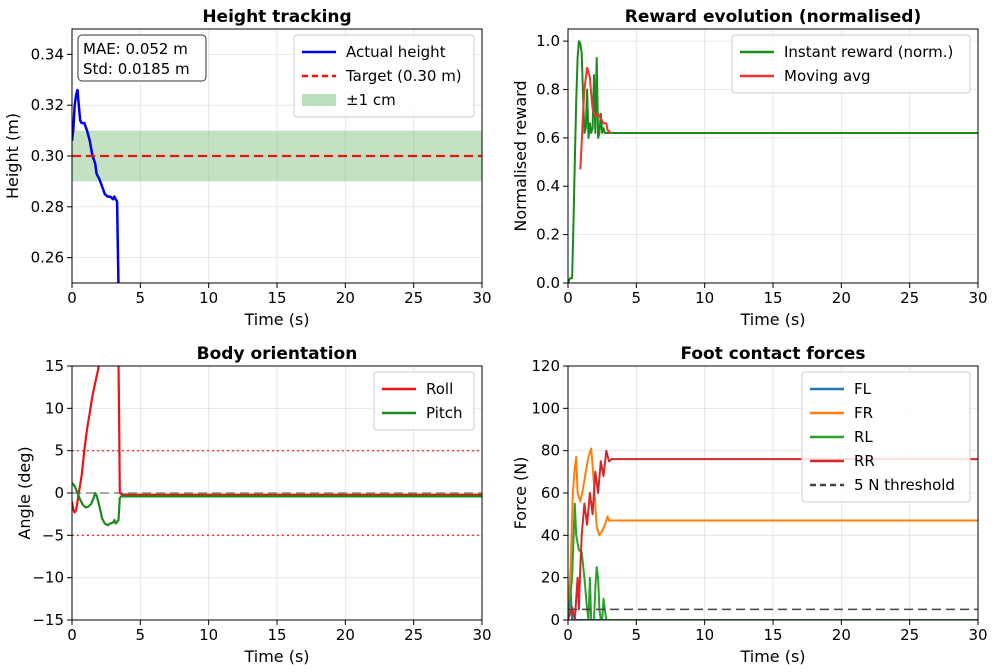 The width and height of the screenshot is (997, 672). Describe the element at coordinates (277, 354) in the screenshot. I see `chart-title: Body orientation` at that location.